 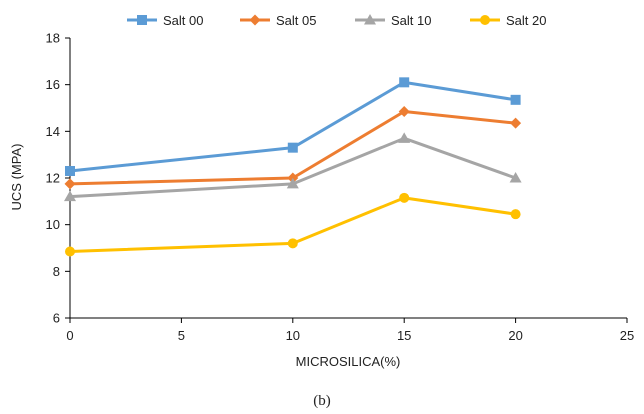 What do you see at coordinates (322, 401) in the screenshot?
I see `figure-caption: (b)` at bounding box center [322, 401].